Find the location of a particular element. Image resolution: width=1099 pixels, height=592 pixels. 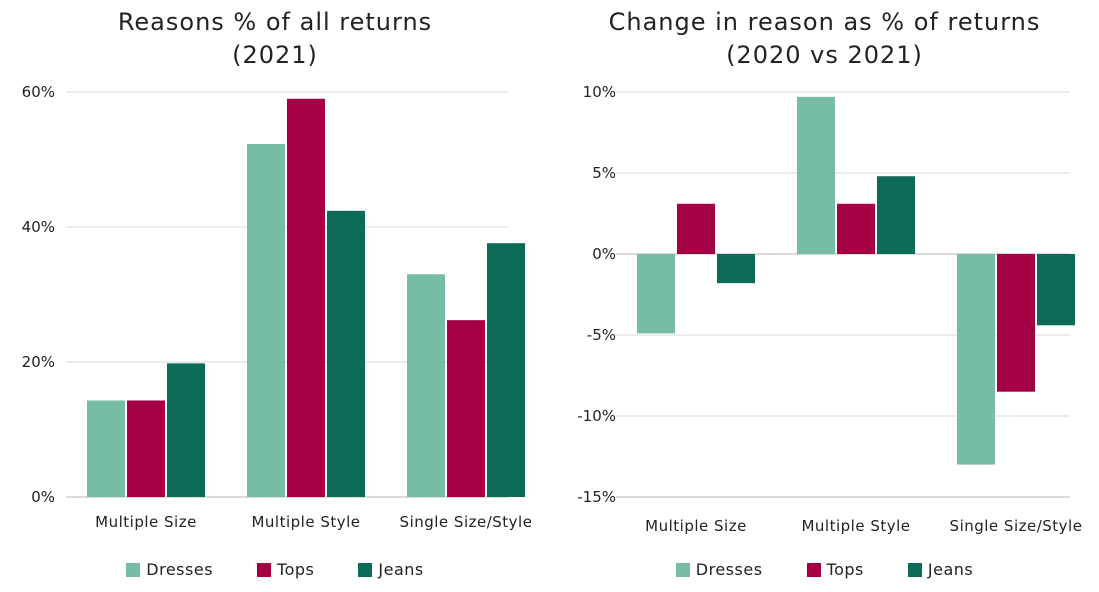

chart-title: Reasons % of all returns (2021) is located at coordinates (275, 39).